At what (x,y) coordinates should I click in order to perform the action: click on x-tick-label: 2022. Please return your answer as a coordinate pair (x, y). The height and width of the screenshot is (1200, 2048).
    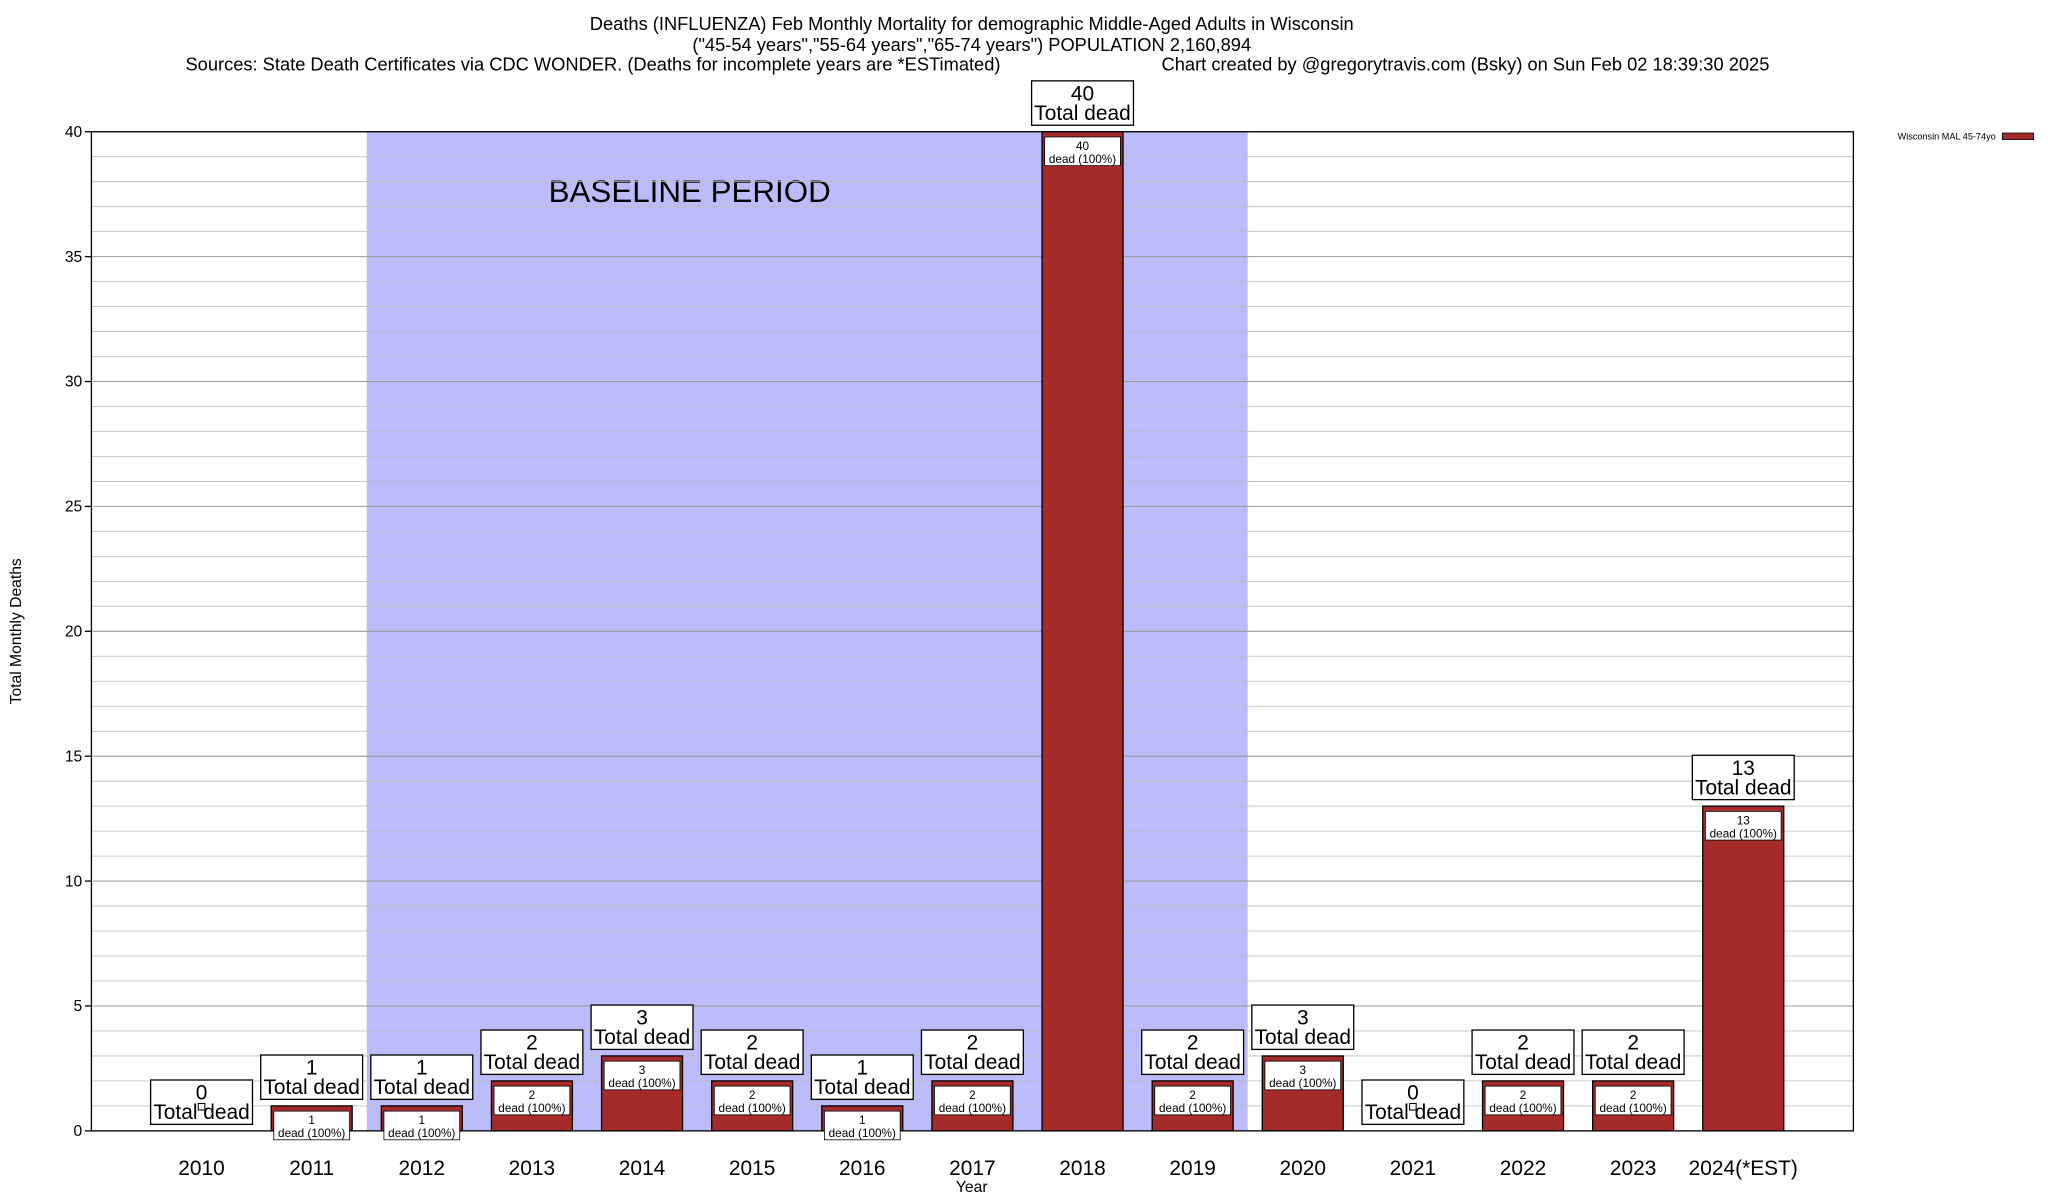
    Looking at the image, I should click on (1523, 1168).